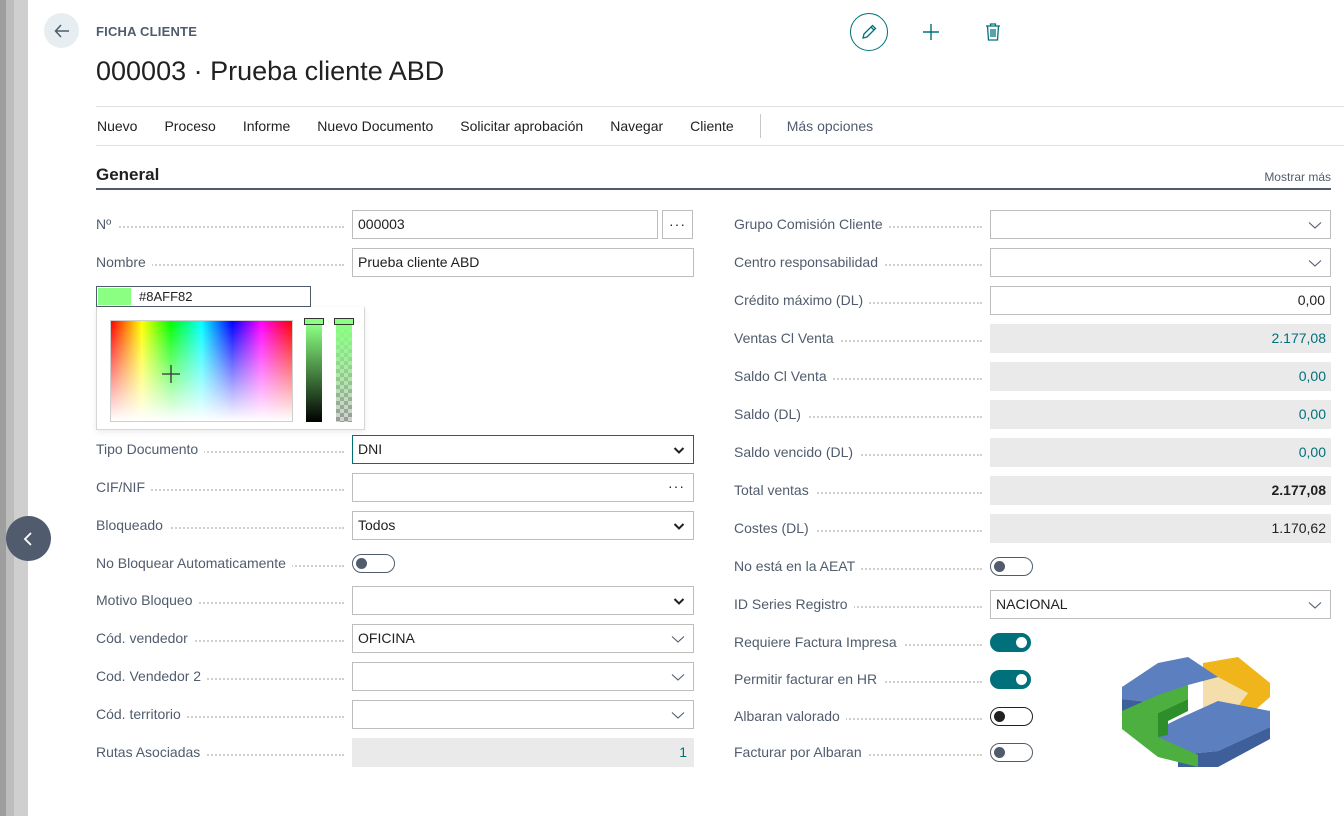 The image size is (1344, 816). I want to click on collapse-panel-button, so click(28, 538).